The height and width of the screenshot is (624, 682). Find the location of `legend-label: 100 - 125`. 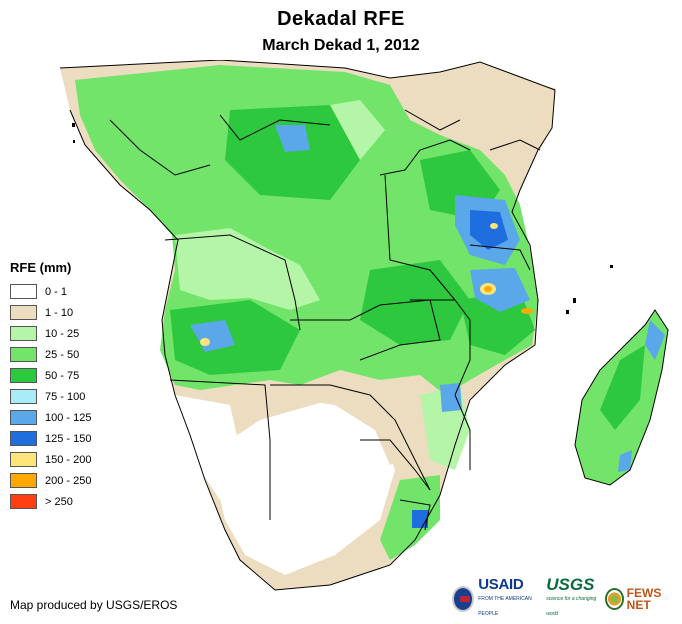

legend-label: 100 - 125 is located at coordinates (68, 417).